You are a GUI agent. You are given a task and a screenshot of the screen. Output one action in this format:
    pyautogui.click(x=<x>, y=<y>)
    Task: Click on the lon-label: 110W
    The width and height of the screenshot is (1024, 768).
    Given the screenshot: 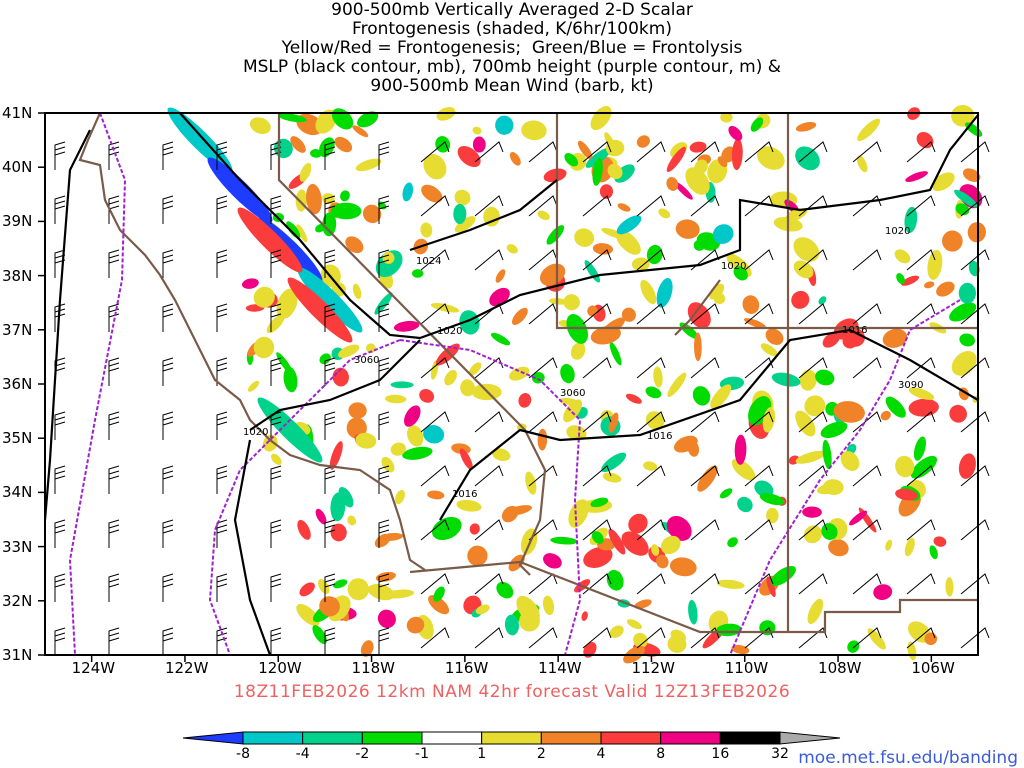 What is the action you would take?
    pyautogui.click(x=746, y=668)
    